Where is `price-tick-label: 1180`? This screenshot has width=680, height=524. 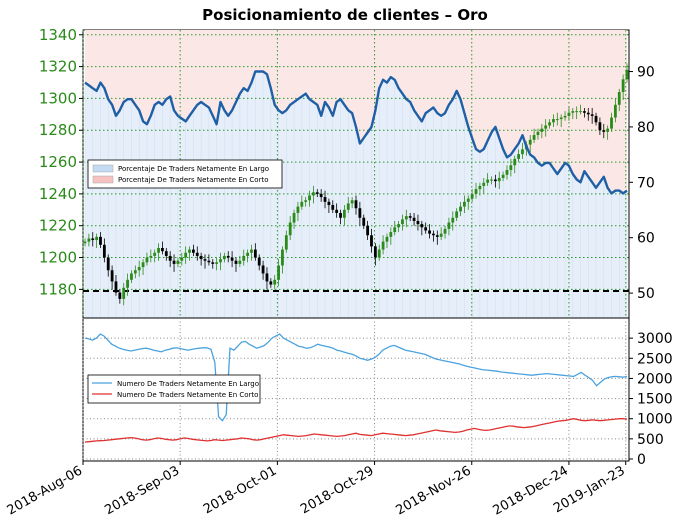 price-tick-label: 1180 is located at coordinates (58, 289).